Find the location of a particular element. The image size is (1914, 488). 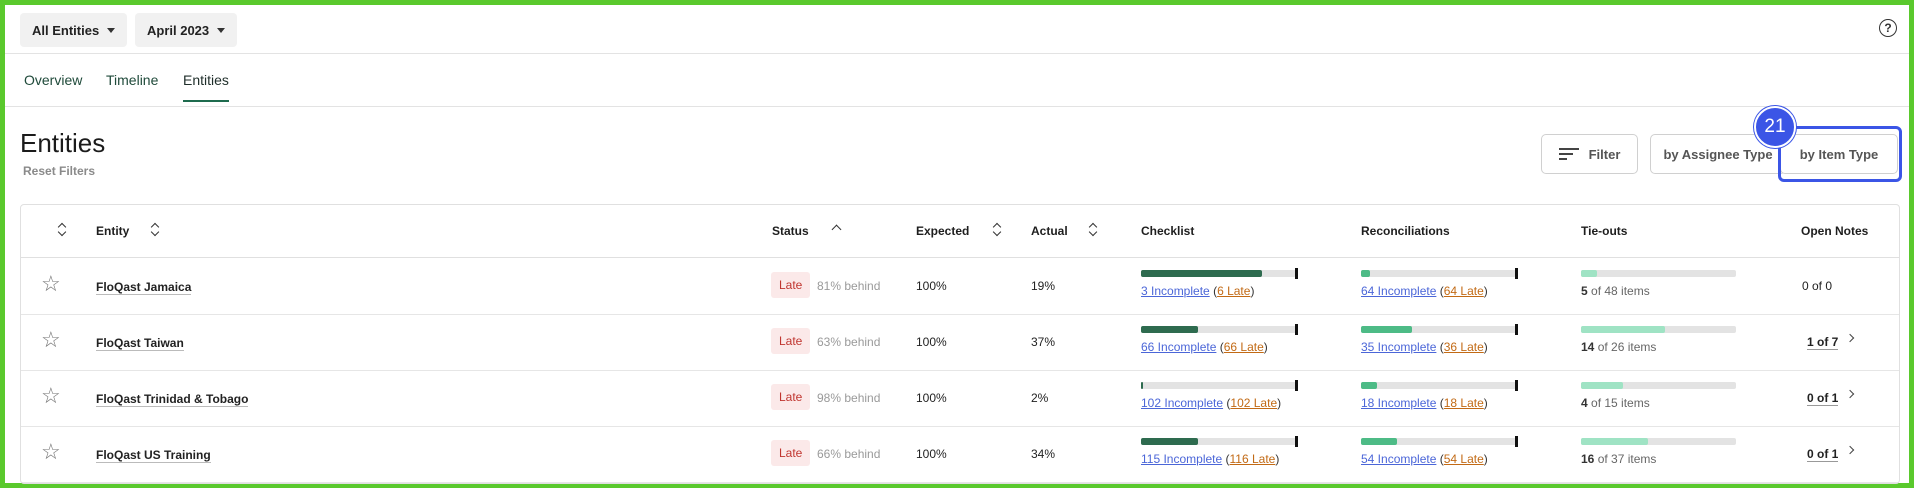

top-bar: All Entities April 2023 ? is located at coordinates (957, 29).